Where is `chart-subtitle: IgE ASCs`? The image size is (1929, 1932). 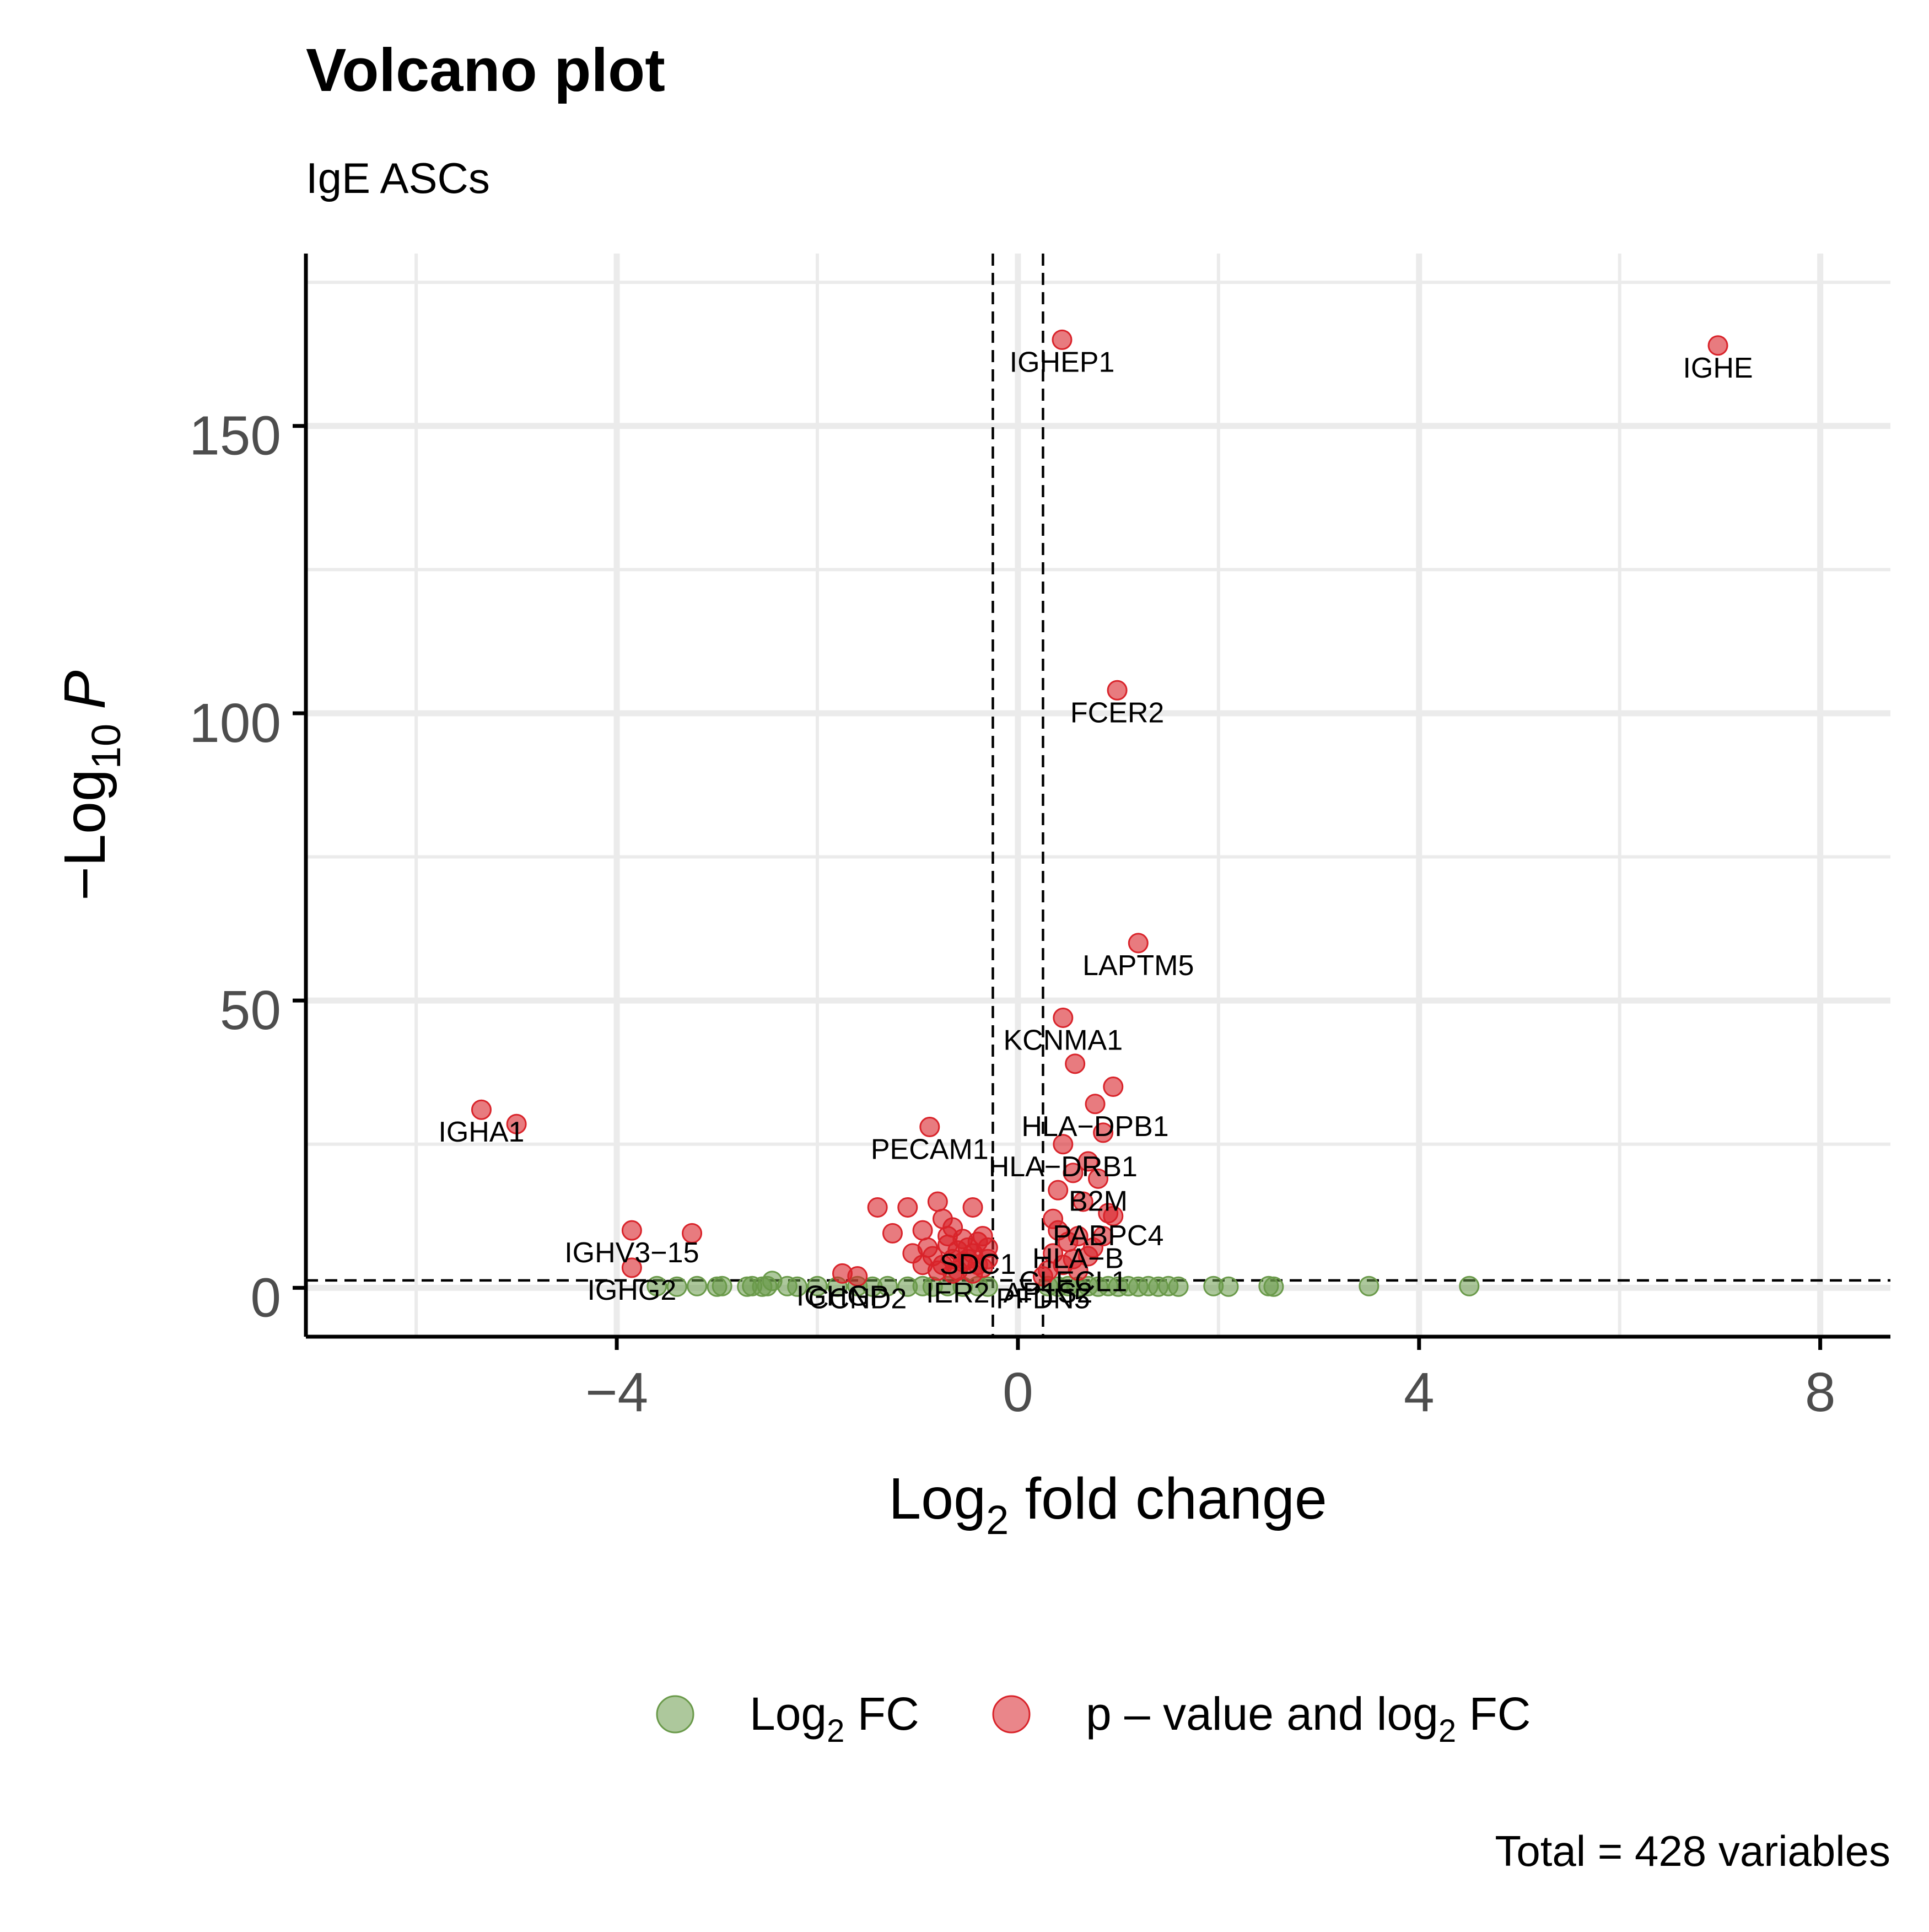 chart-subtitle: IgE ASCs is located at coordinates (398, 178).